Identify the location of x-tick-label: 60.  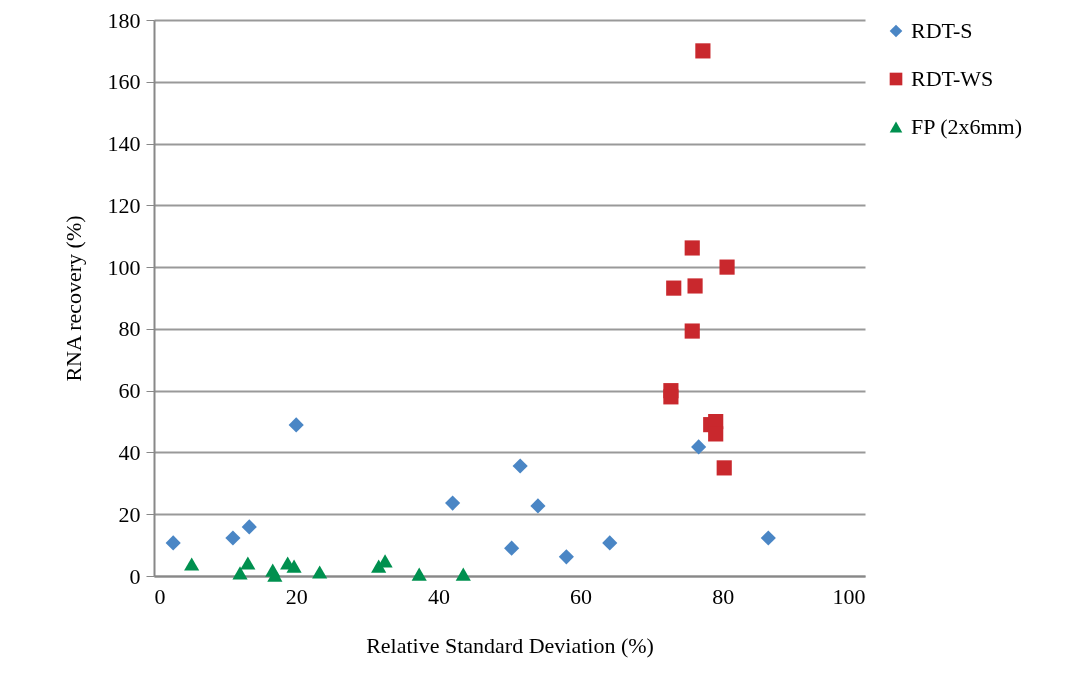
(581, 596).